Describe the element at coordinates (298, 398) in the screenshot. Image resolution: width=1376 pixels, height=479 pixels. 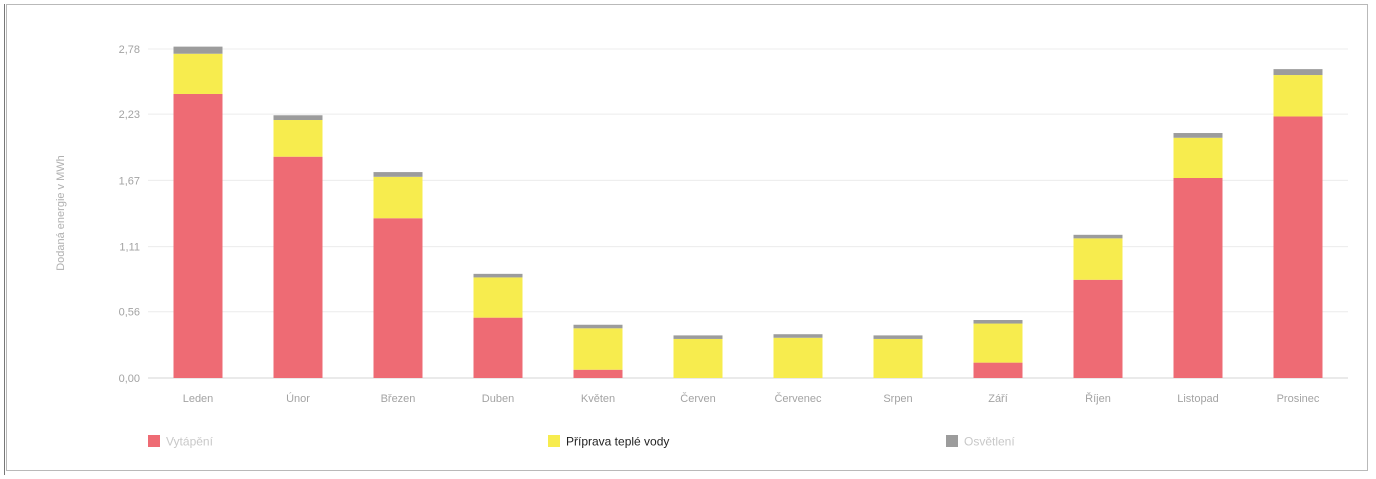
I see `x-tick-label: Únor` at that location.